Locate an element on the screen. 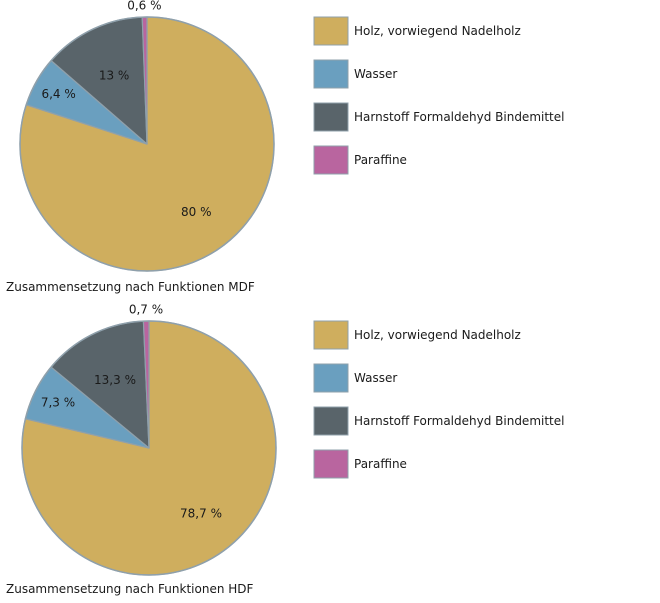 Image resolution: width=660 pixels, height=603 pixels. slice-label: 80 % is located at coordinates (196, 212).